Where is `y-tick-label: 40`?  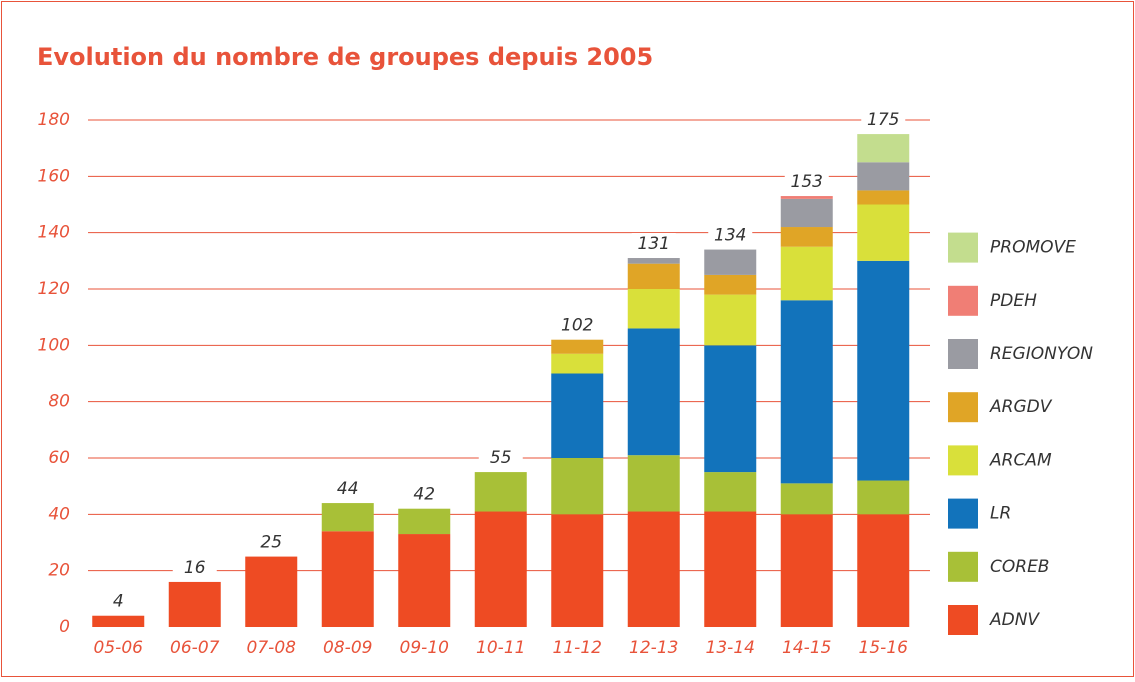
y-tick-label: 40 is located at coordinates (59, 514).